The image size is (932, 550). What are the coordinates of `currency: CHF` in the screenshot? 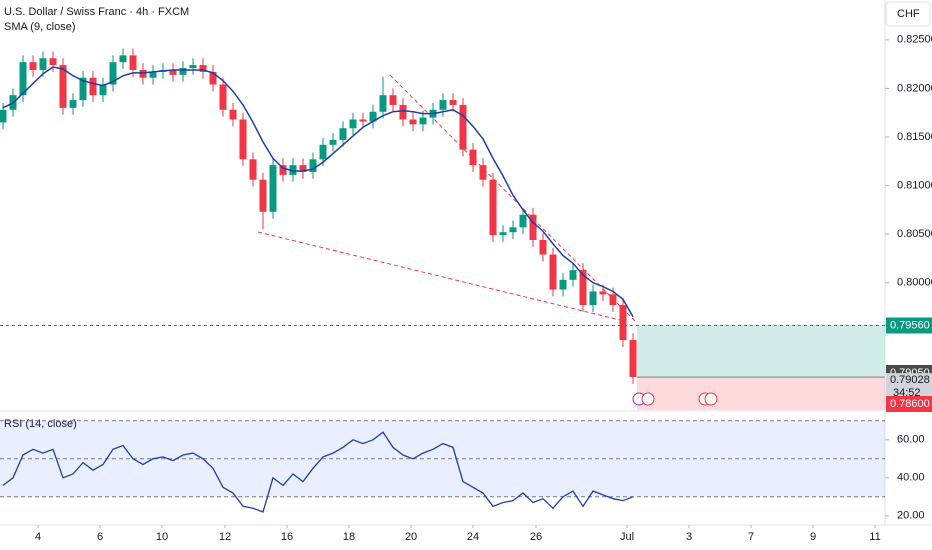 It's located at (908, 14).